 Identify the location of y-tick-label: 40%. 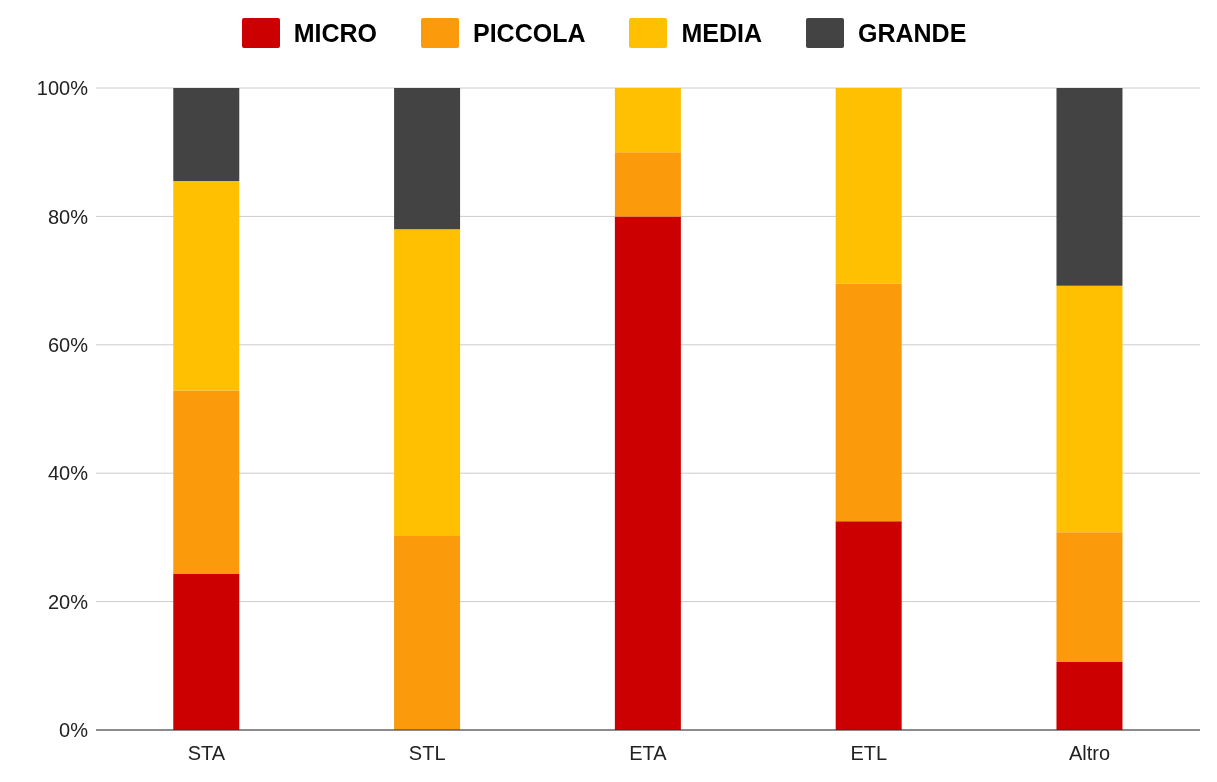
(68, 473).